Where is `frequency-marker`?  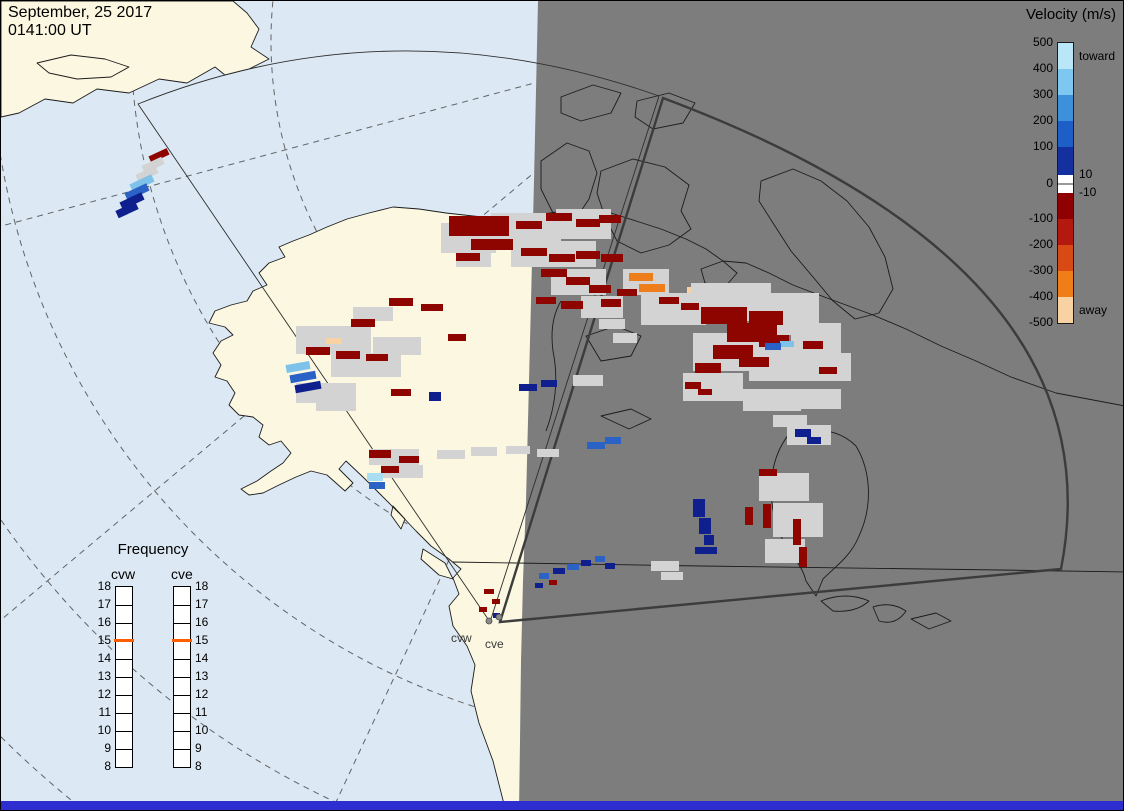 frequency-marker is located at coordinates (182, 640).